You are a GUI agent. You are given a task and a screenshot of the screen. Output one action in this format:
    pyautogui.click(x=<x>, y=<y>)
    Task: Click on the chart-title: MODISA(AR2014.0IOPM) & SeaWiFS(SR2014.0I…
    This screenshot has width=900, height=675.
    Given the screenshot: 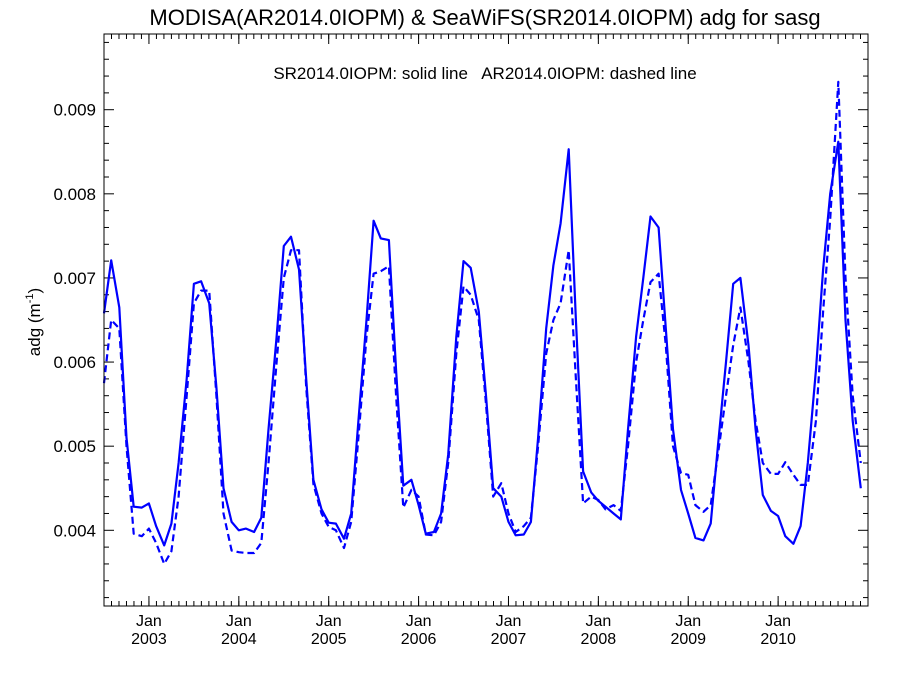 What is the action you would take?
    pyautogui.click(x=484, y=17)
    